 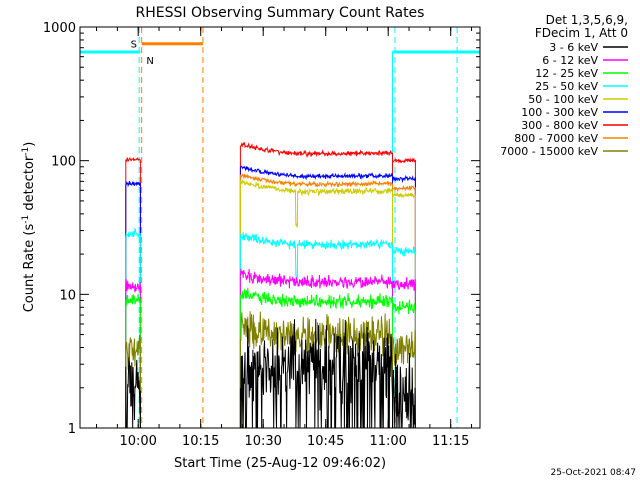 I want to click on y-axis-label-mid: detector, so click(x=29, y=185).